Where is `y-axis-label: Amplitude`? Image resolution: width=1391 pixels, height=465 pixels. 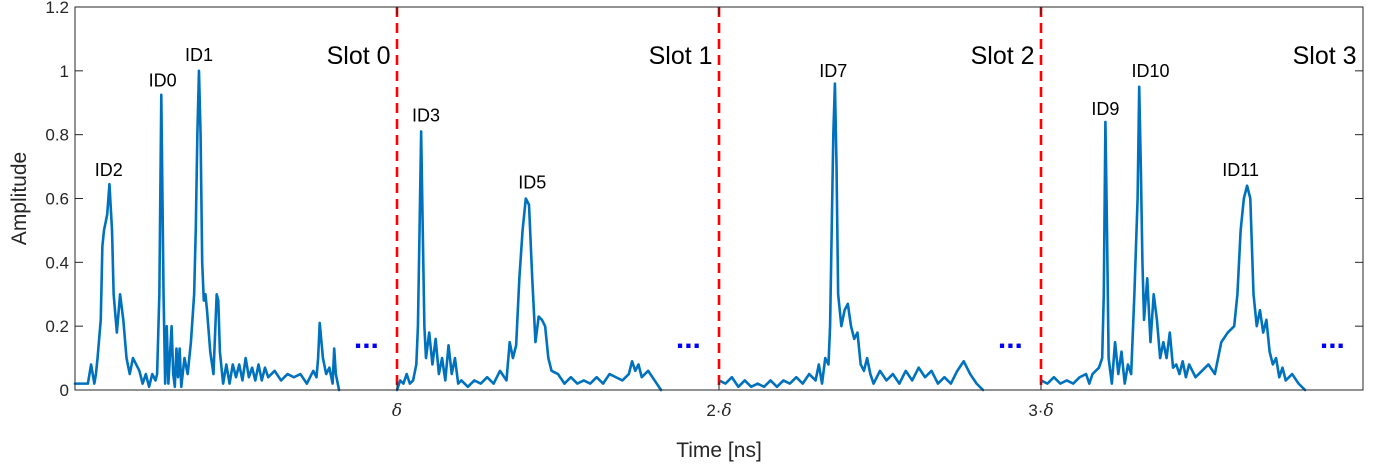
y-axis-label: Amplitude is located at coordinates (19, 198).